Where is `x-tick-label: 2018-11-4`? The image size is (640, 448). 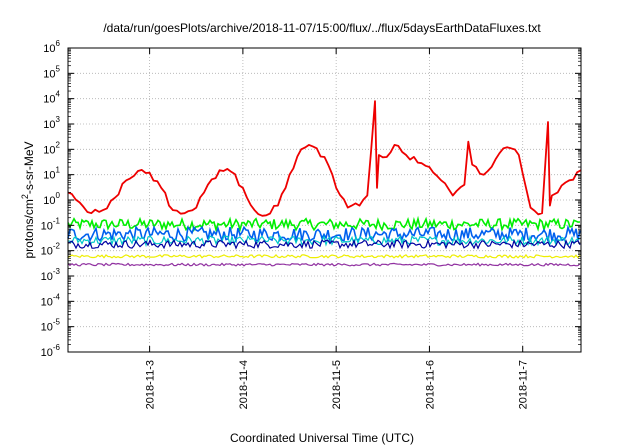
x-tick-label: 2018-11-4 is located at coordinates (244, 384).